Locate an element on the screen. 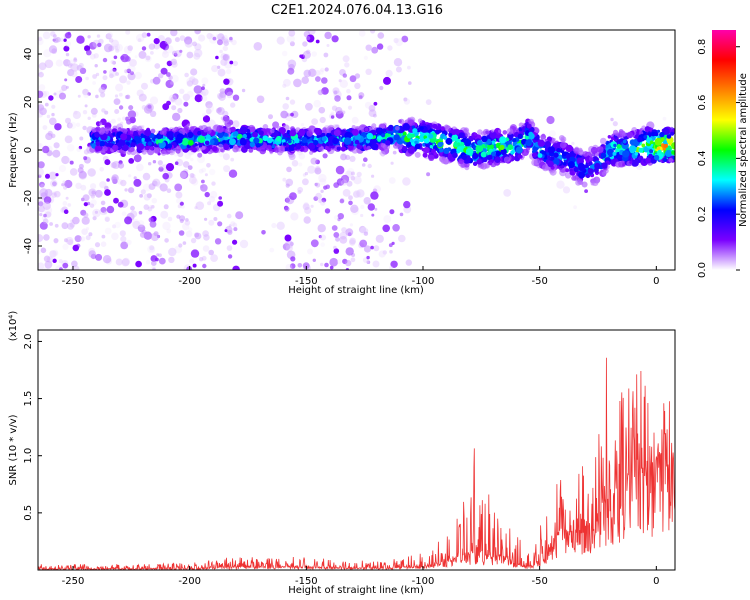  x-tick-label: -250 is located at coordinates (73, 281).